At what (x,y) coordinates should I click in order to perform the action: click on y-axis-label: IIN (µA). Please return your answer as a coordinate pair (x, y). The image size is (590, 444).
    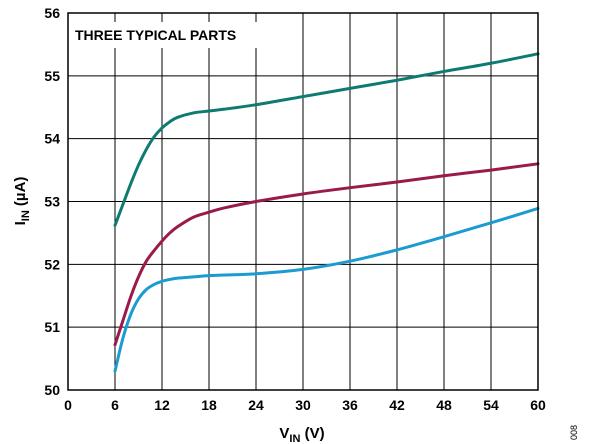
    Looking at the image, I should click on (22, 201).